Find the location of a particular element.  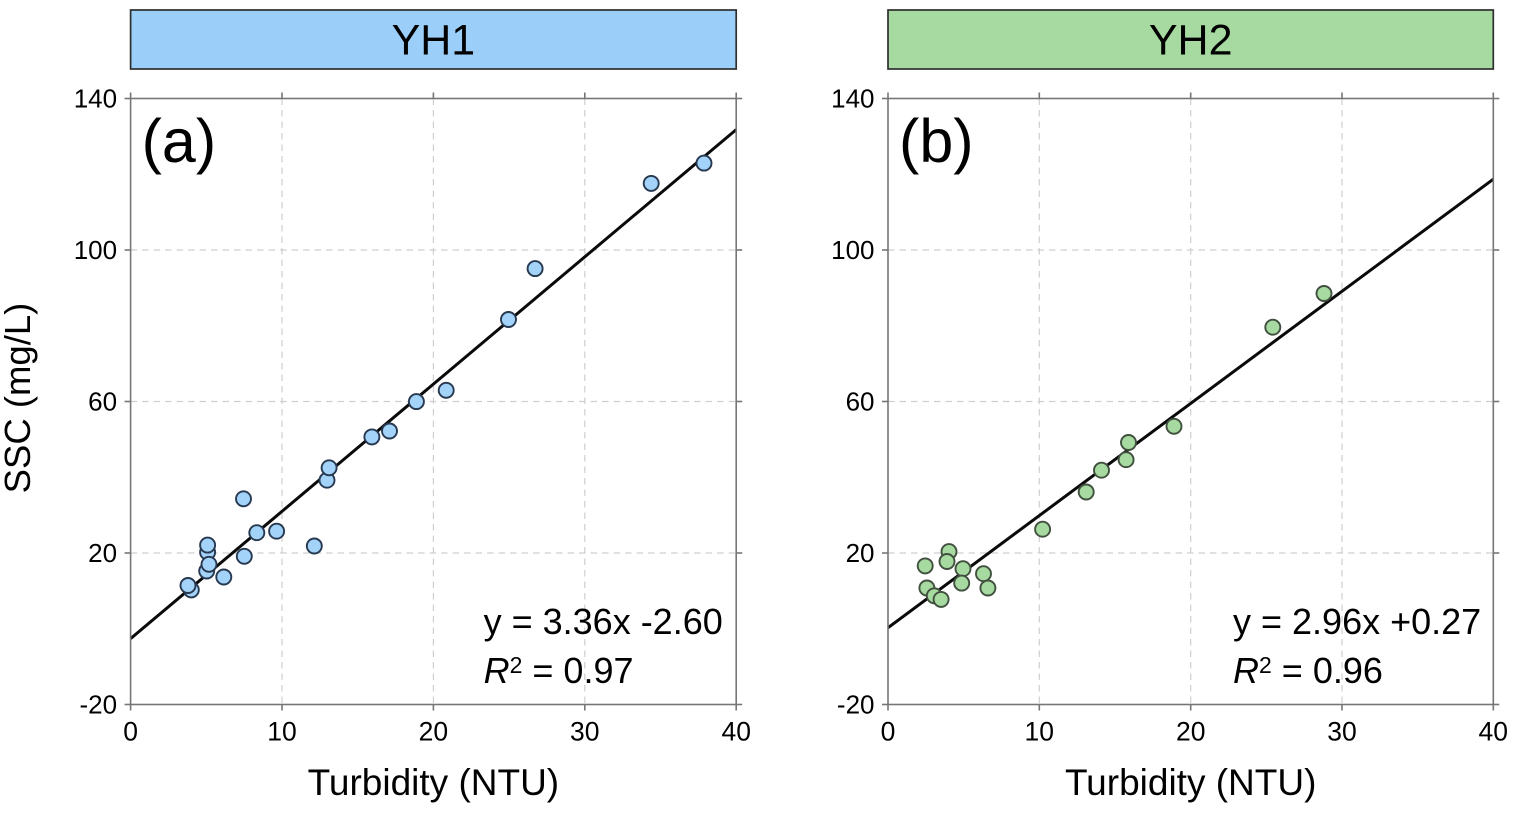

svg-text: (a) is located at coordinates (179, 141).